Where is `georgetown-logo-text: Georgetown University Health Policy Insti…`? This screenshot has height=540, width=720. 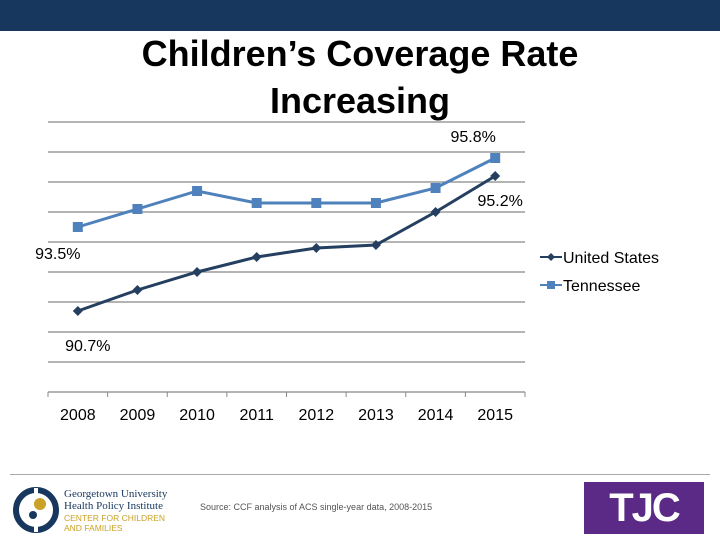 georgetown-logo-text: Georgetown University Health Policy Insti… is located at coordinates (116, 500).